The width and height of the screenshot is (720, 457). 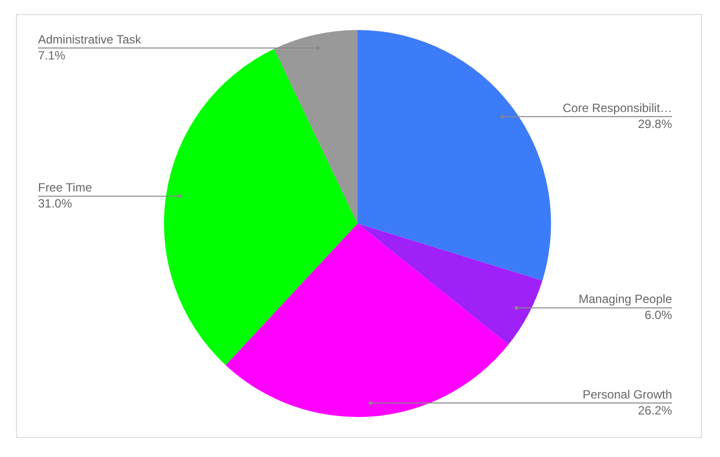 I want to click on slice-label: Personal Growth, so click(x=627, y=394).